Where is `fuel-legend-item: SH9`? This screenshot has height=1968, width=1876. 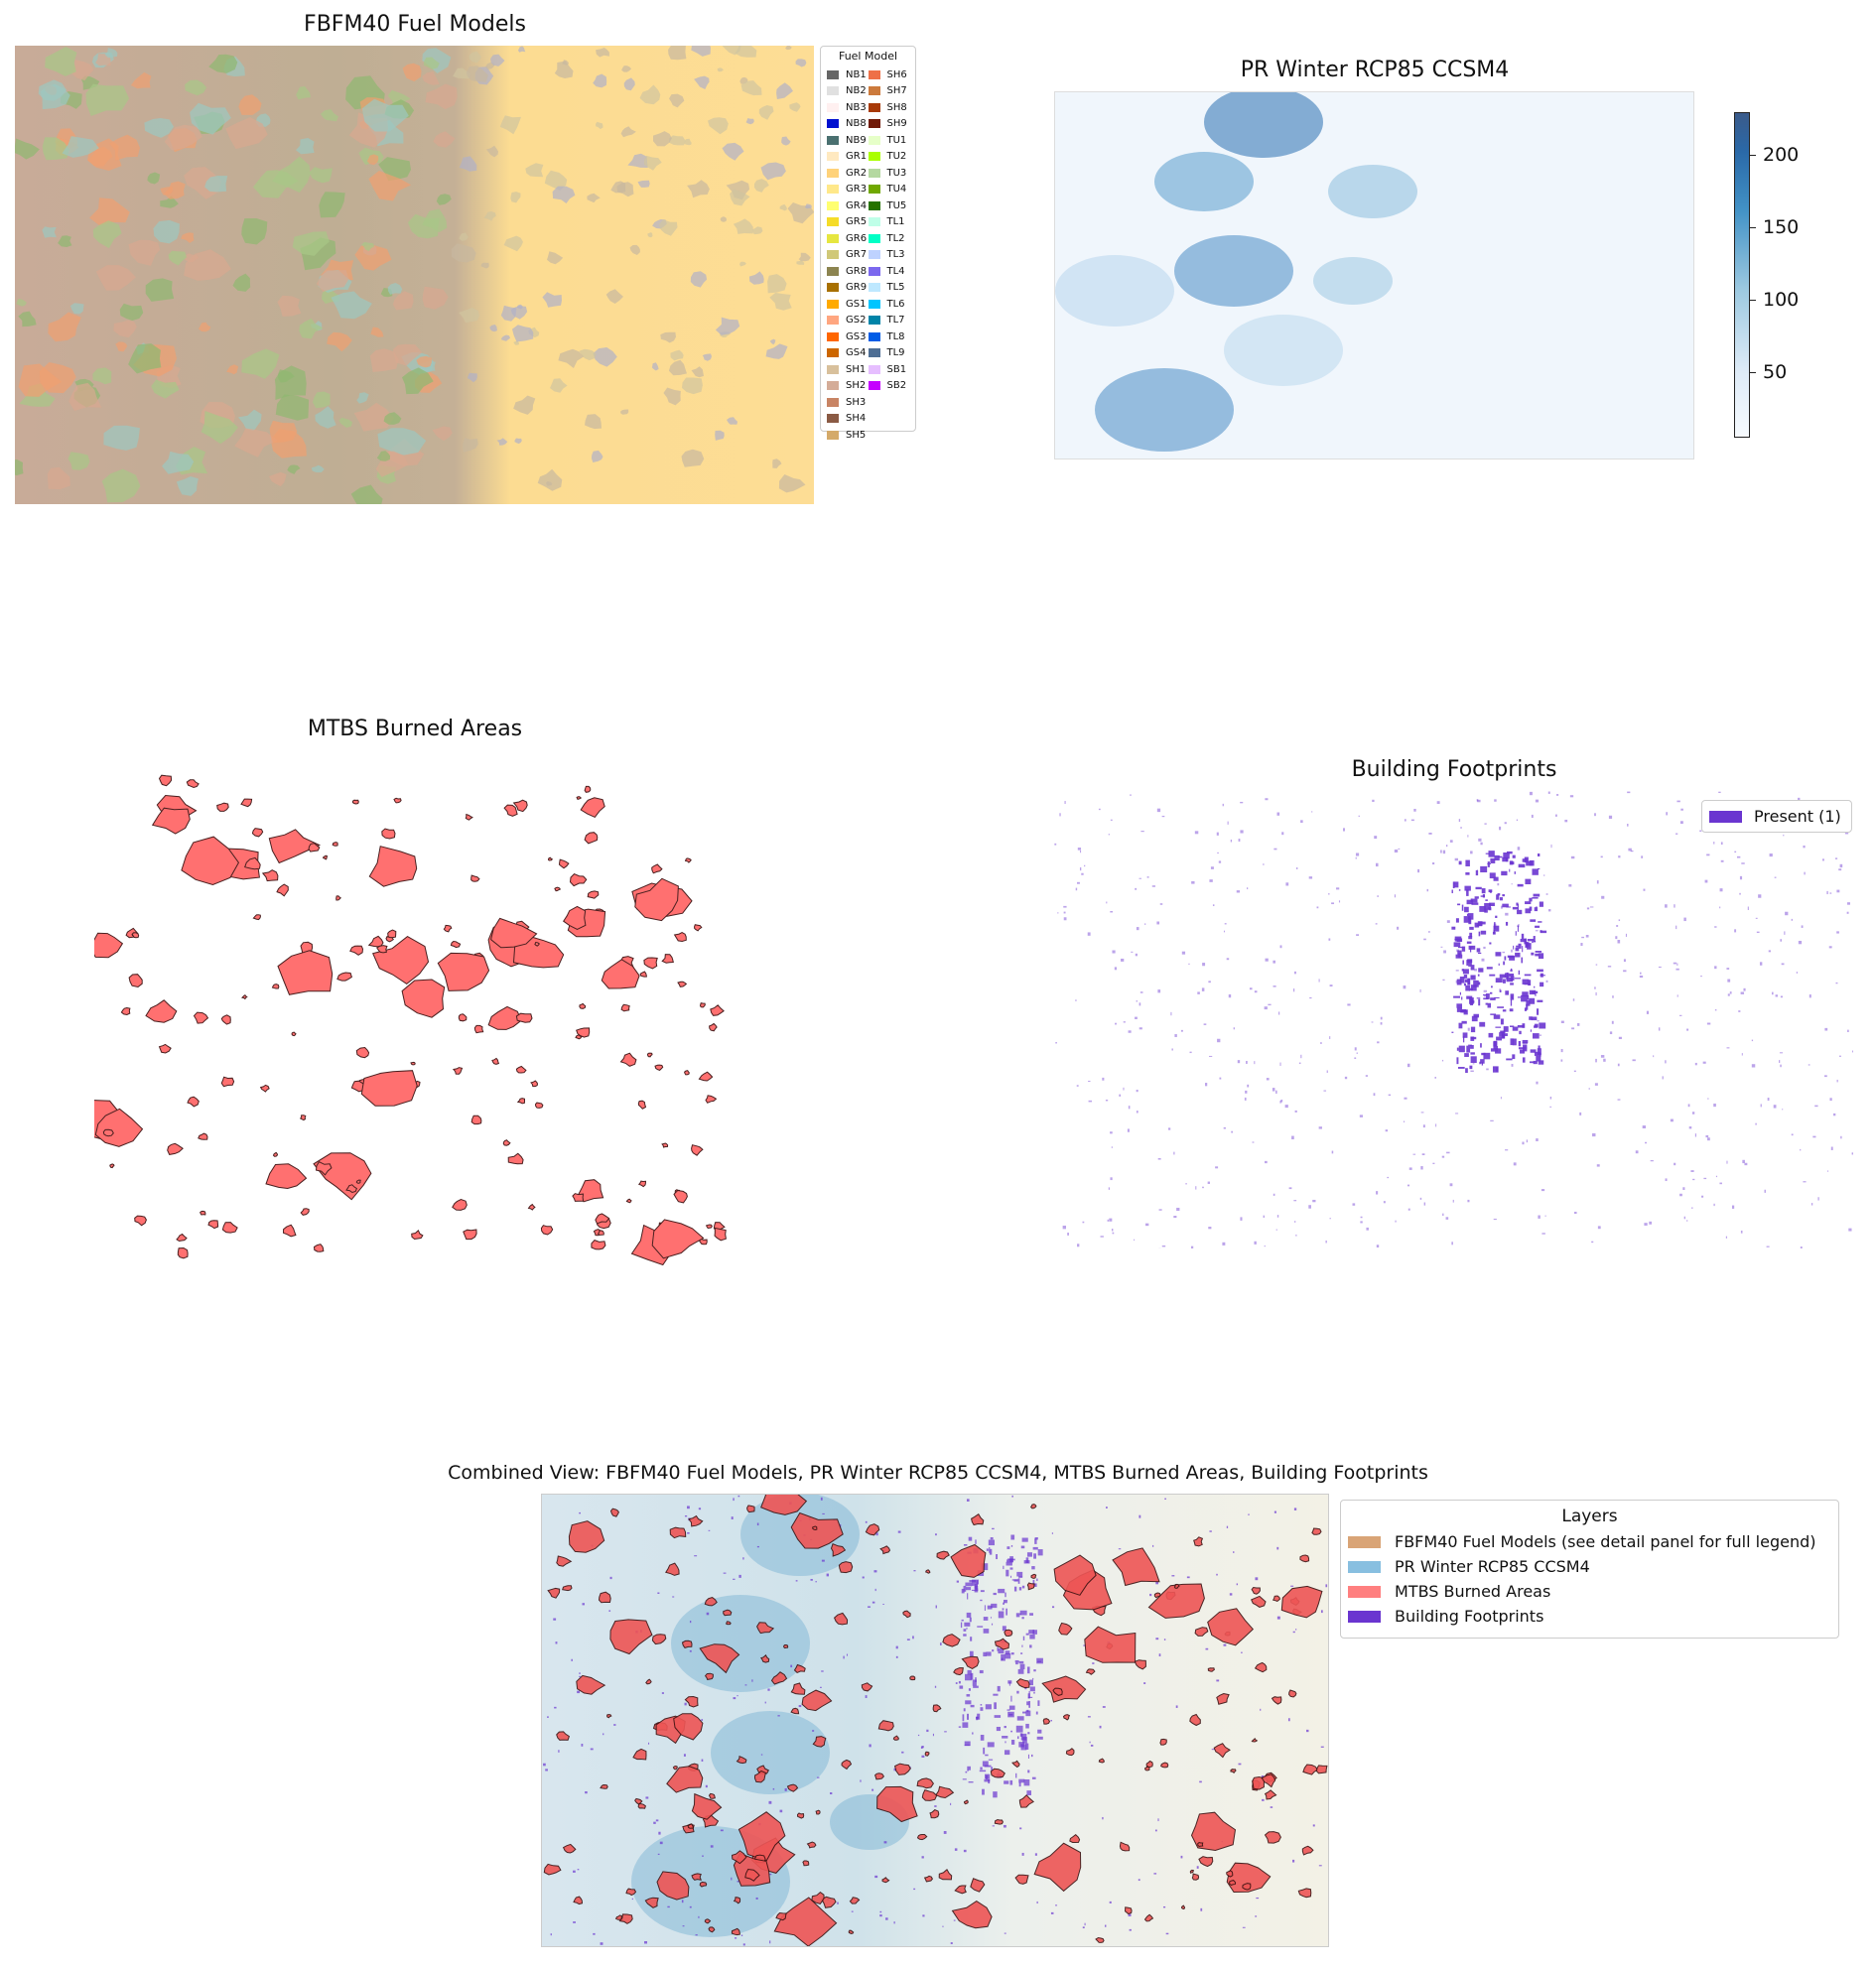 fuel-legend-item: SH9 is located at coordinates (889, 124).